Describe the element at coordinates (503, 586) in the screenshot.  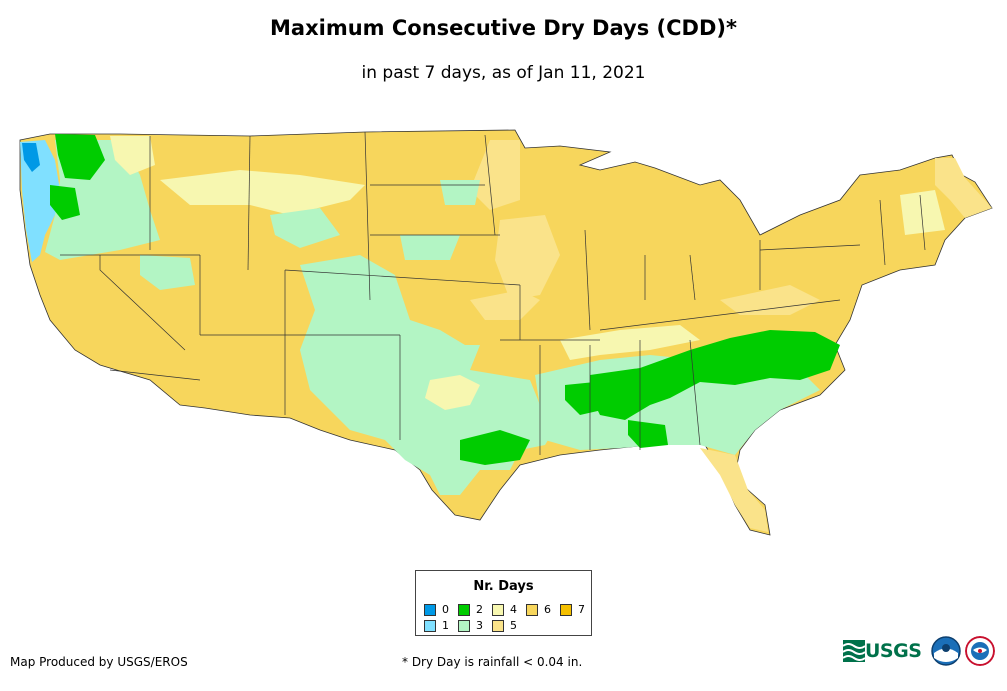
I see `legend-title: Nr. Days` at that location.